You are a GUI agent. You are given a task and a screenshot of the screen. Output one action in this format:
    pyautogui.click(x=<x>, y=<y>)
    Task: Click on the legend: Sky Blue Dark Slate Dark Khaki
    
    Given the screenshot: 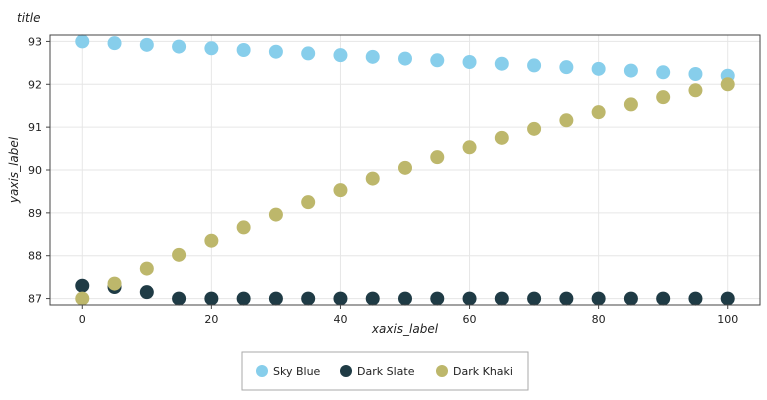 What is the action you would take?
    pyautogui.click(x=384, y=371)
    